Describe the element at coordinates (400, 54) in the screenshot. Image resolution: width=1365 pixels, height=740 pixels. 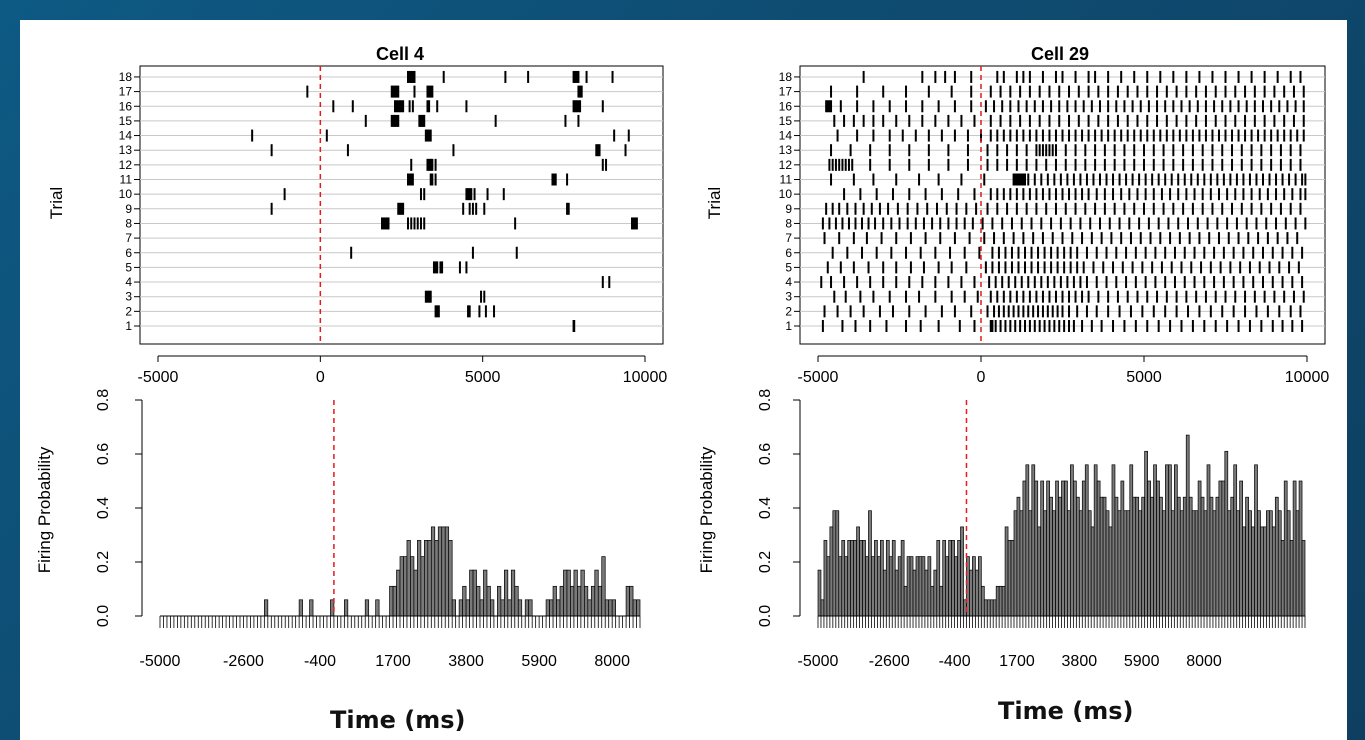
I see `raster-title: Cell 4` at that location.